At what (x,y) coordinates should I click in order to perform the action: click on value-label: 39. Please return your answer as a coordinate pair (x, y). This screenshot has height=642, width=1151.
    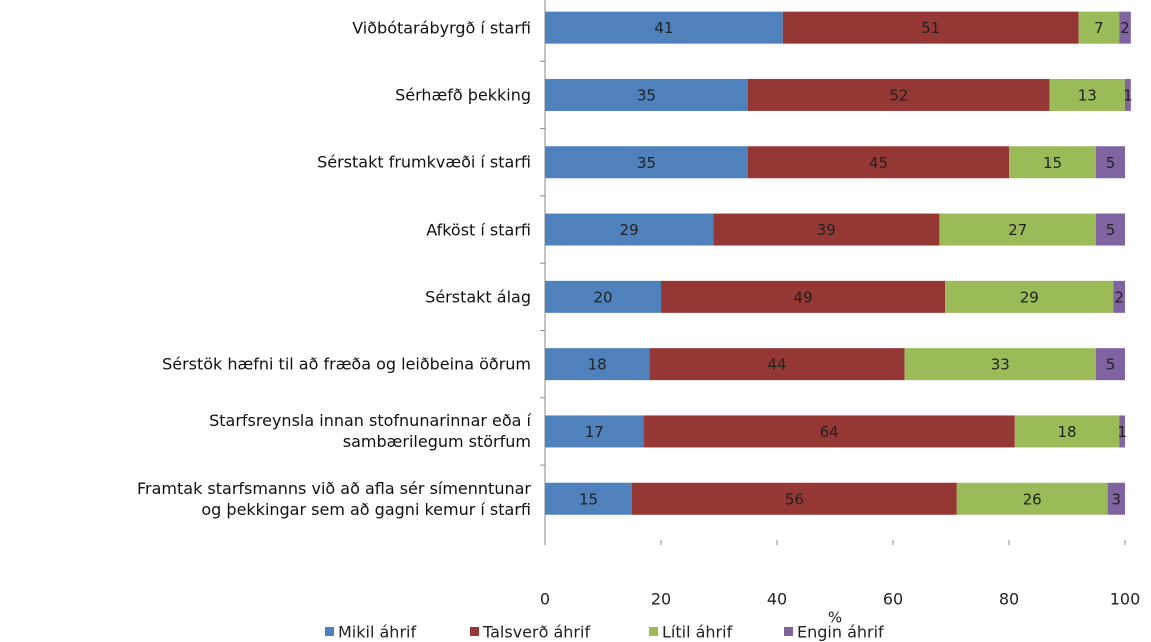
    Looking at the image, I should click on (826, 230).